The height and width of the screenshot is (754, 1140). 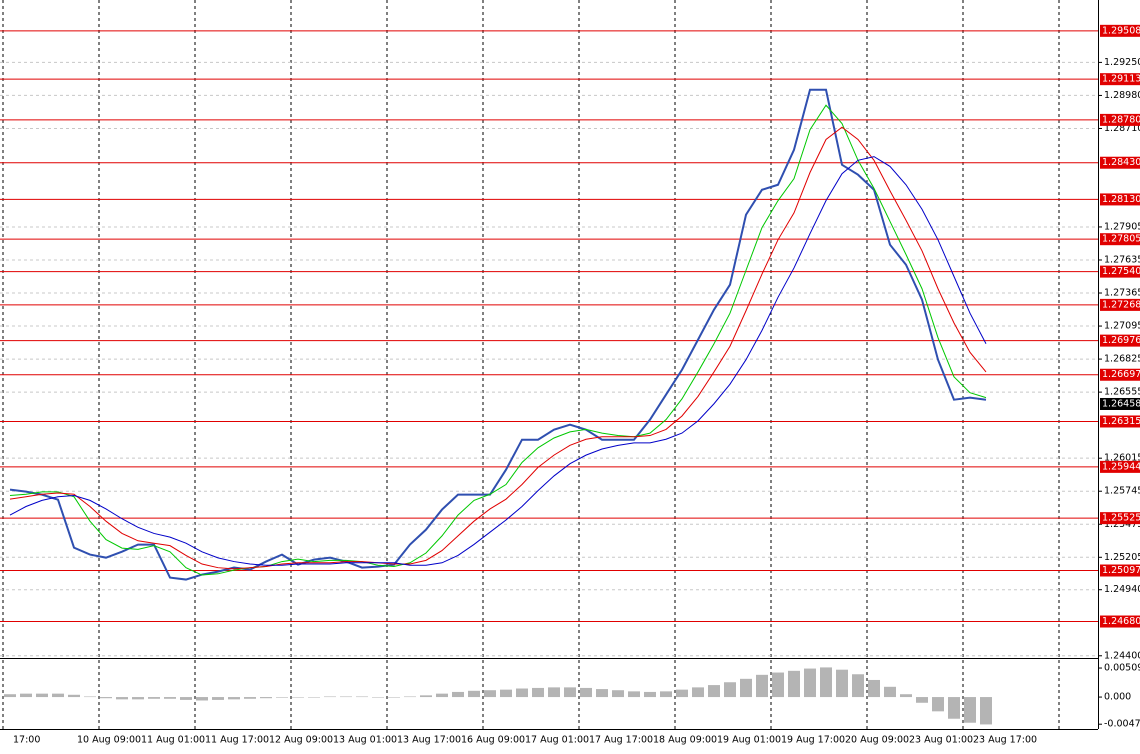 What do you see at coordinates (429, 740) in the screenshot?
I see `x-tick-label: 13 Aug 17:00` at bounding box center [429, 740].